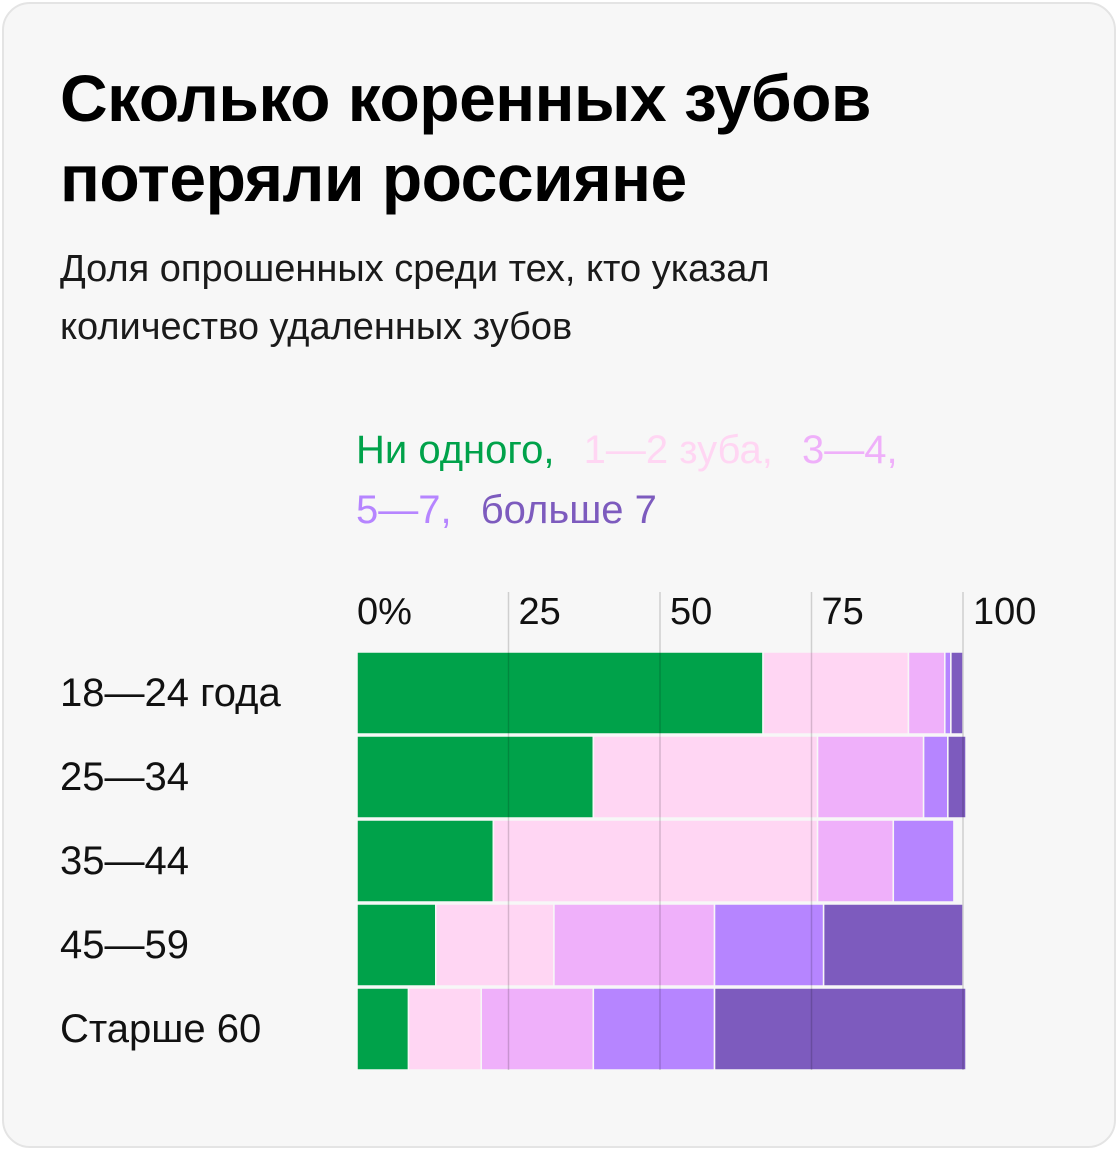  What do you see at coordinates (495, 945) in the screenshot?
I see `bar-segment-row4-series2` at bounding box center [495, 945].